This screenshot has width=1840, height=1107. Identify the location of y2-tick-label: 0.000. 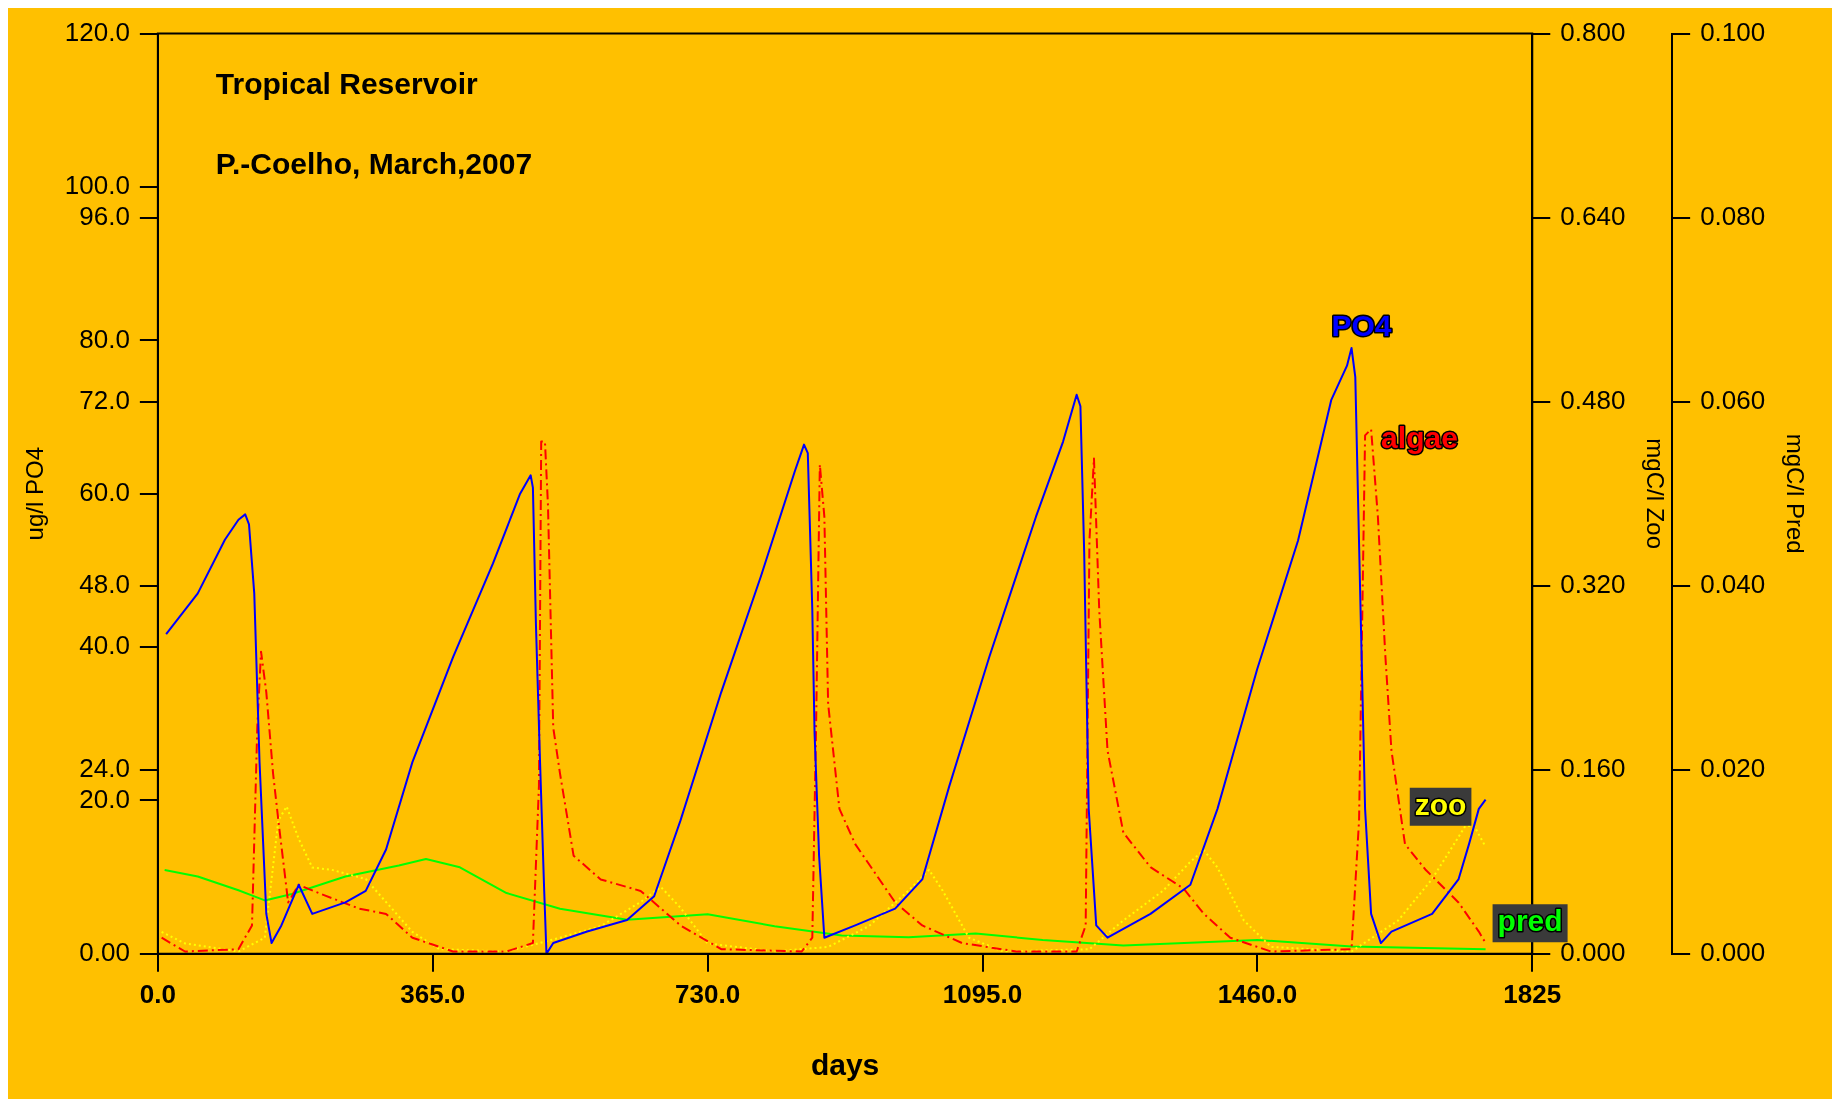
(1593, 951).